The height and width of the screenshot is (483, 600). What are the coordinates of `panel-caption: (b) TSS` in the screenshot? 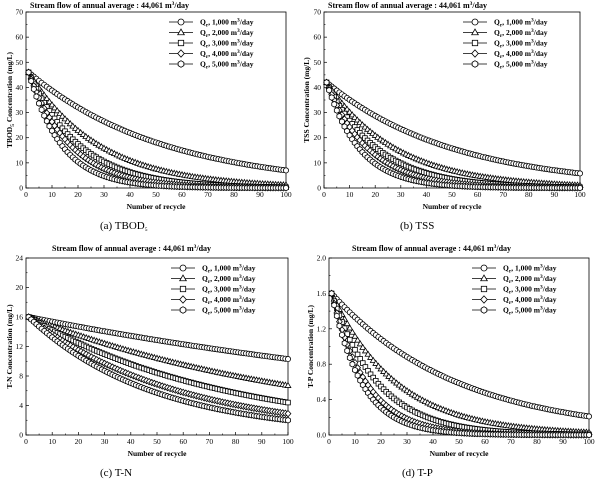 It's located at (417, 226).